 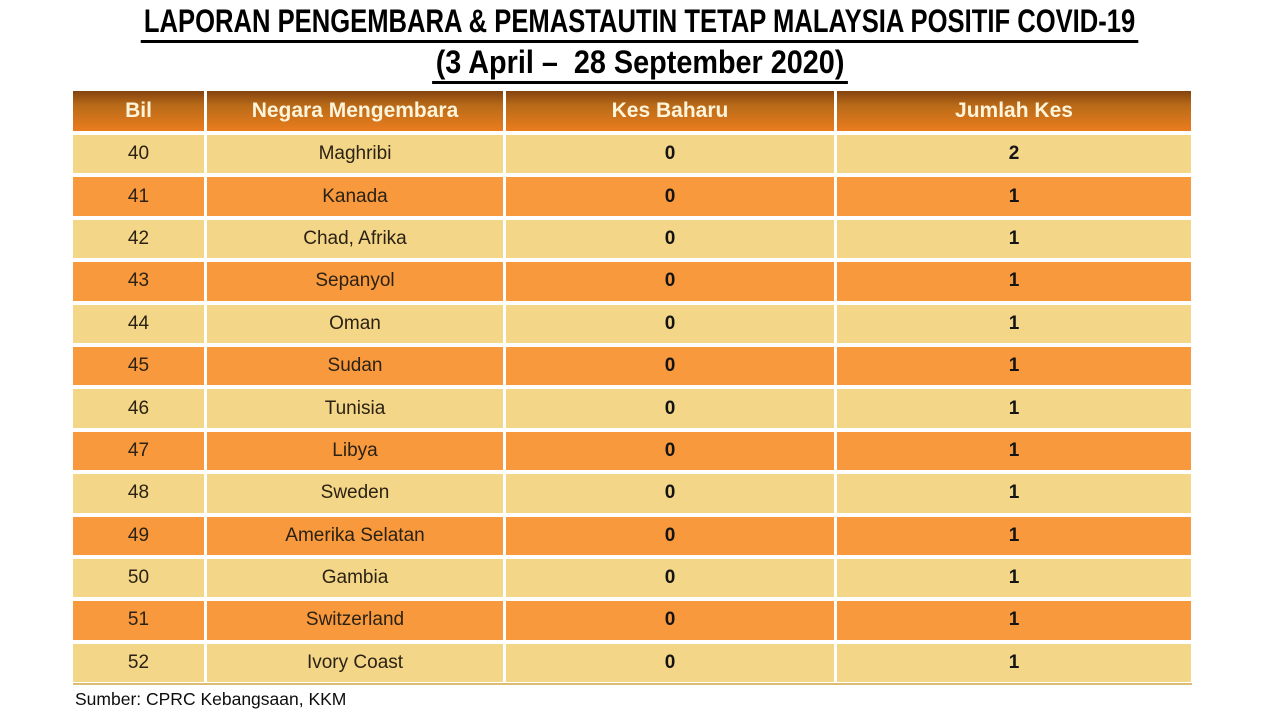 What do you see at coordinates (138, 620) in the screenshot?
I see `cell-bil: 51` at bounding box center [138, 620].